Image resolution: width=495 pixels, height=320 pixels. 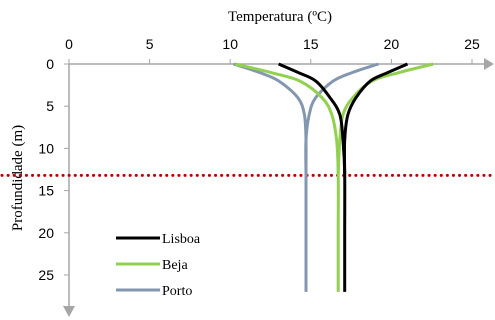 I want to click on x-axis-title: Temperatura (ºC), so click(x=280, y=17).